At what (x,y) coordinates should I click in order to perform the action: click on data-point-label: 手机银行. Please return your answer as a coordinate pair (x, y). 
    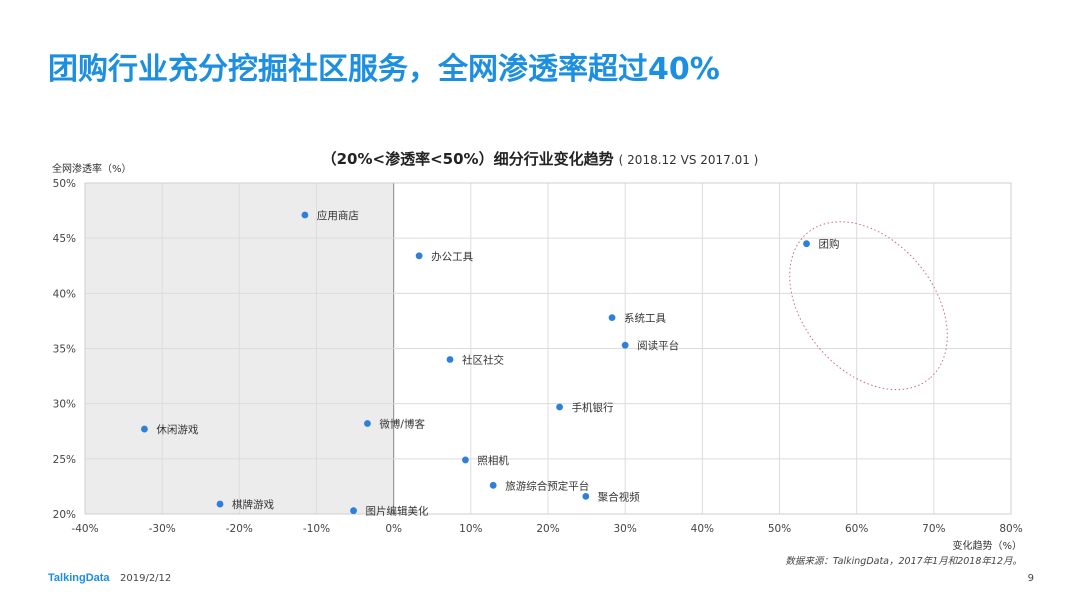
    Looking at the image, I should click on (593, 407).